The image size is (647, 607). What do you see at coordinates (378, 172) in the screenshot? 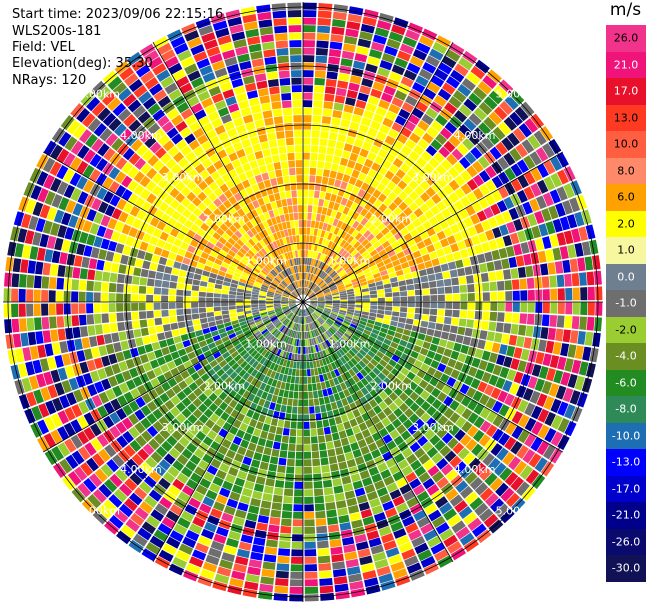
I see `azimuth-spoke` at bounding box center [378, 172].